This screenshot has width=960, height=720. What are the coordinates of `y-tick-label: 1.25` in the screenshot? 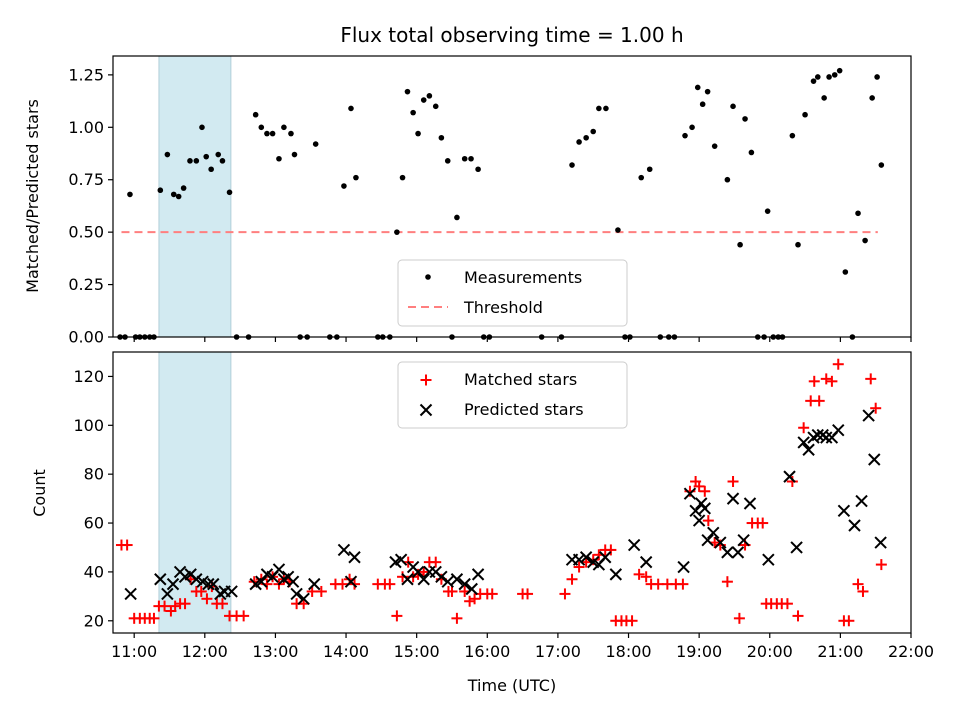 It's located at (86, 74).